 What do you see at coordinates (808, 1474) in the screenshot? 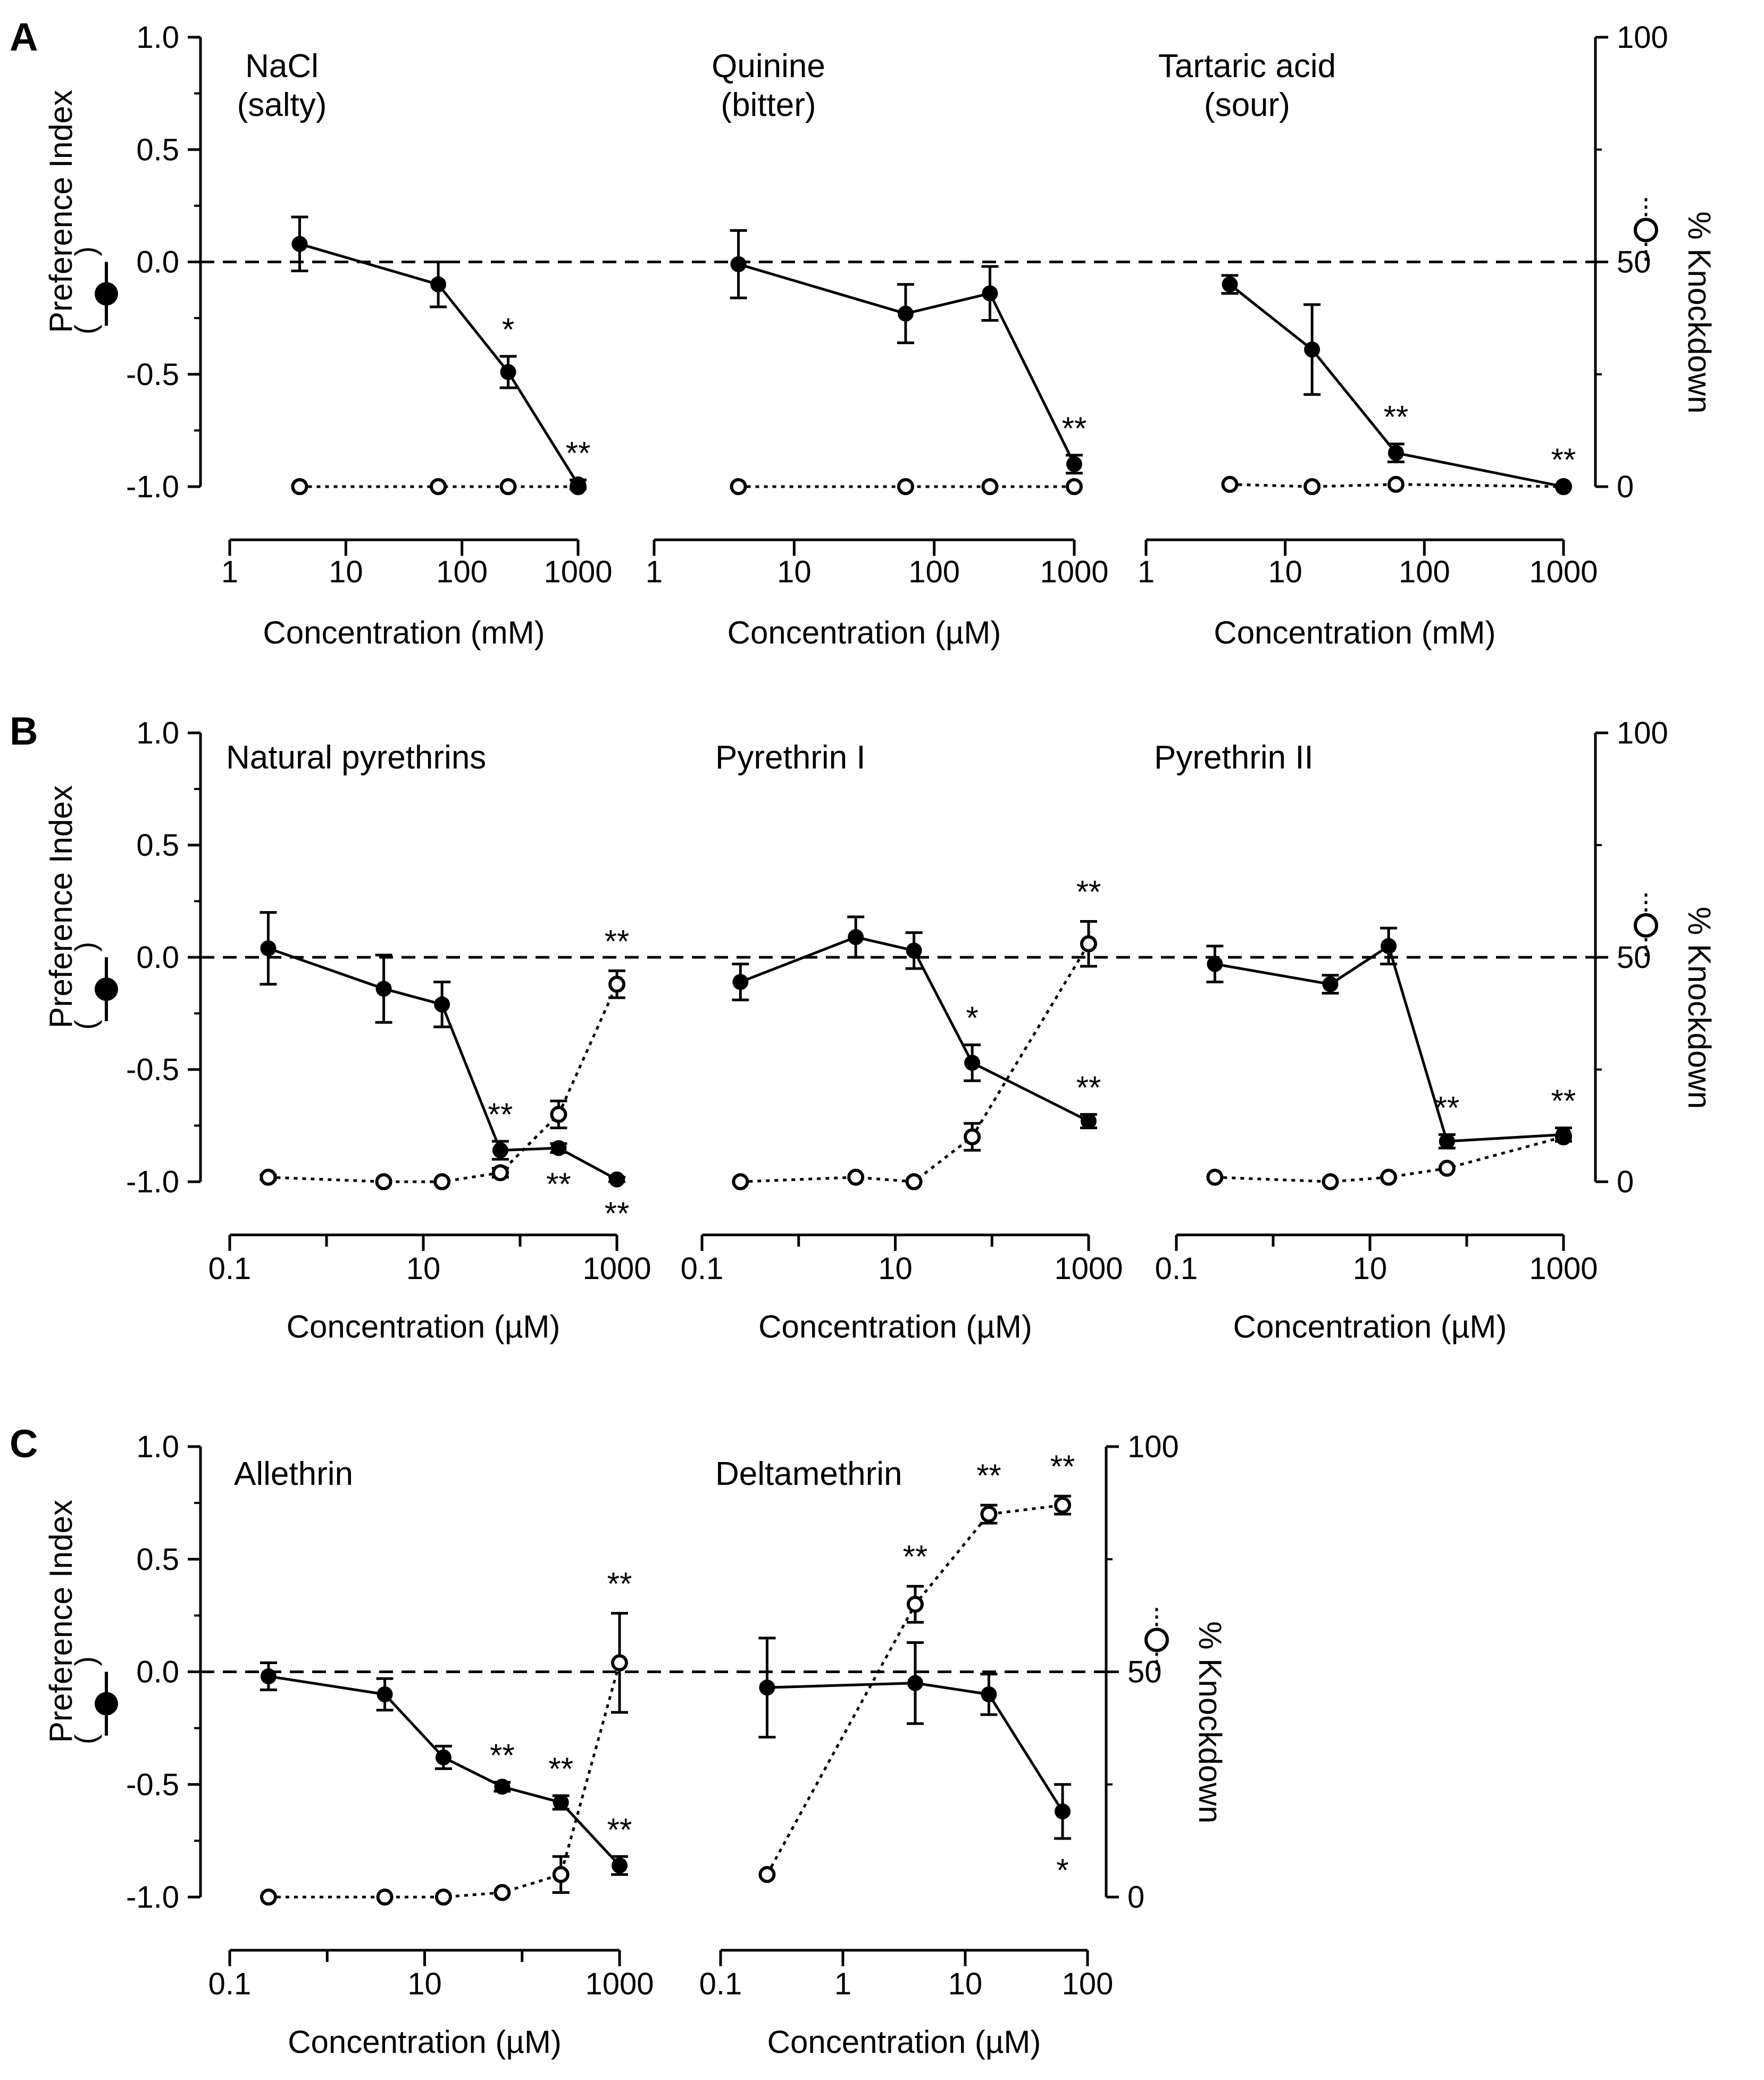
I see `chart-title: Deltamethrin` at bounding box center [808, 1474].